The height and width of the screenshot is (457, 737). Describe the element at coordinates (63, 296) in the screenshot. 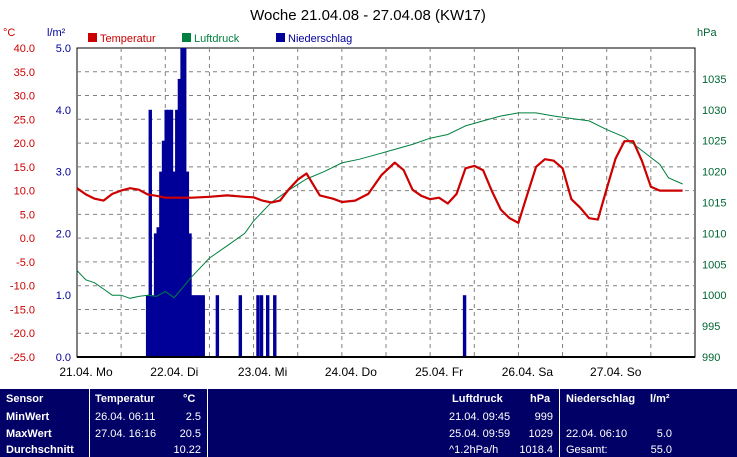

I see `rain-tick-label: 1.0` at that location.